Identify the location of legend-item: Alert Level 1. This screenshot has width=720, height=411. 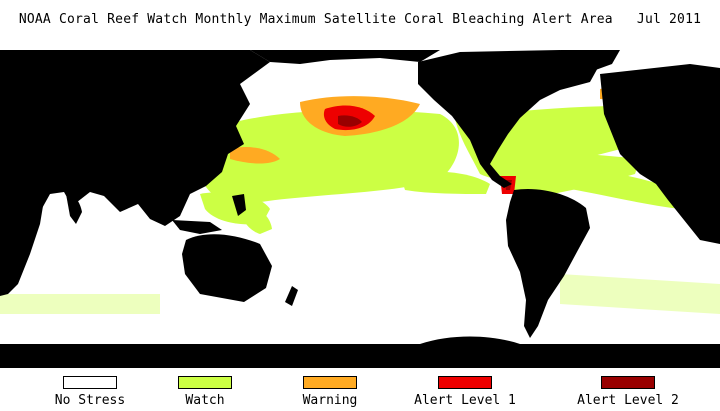
(465, 392).